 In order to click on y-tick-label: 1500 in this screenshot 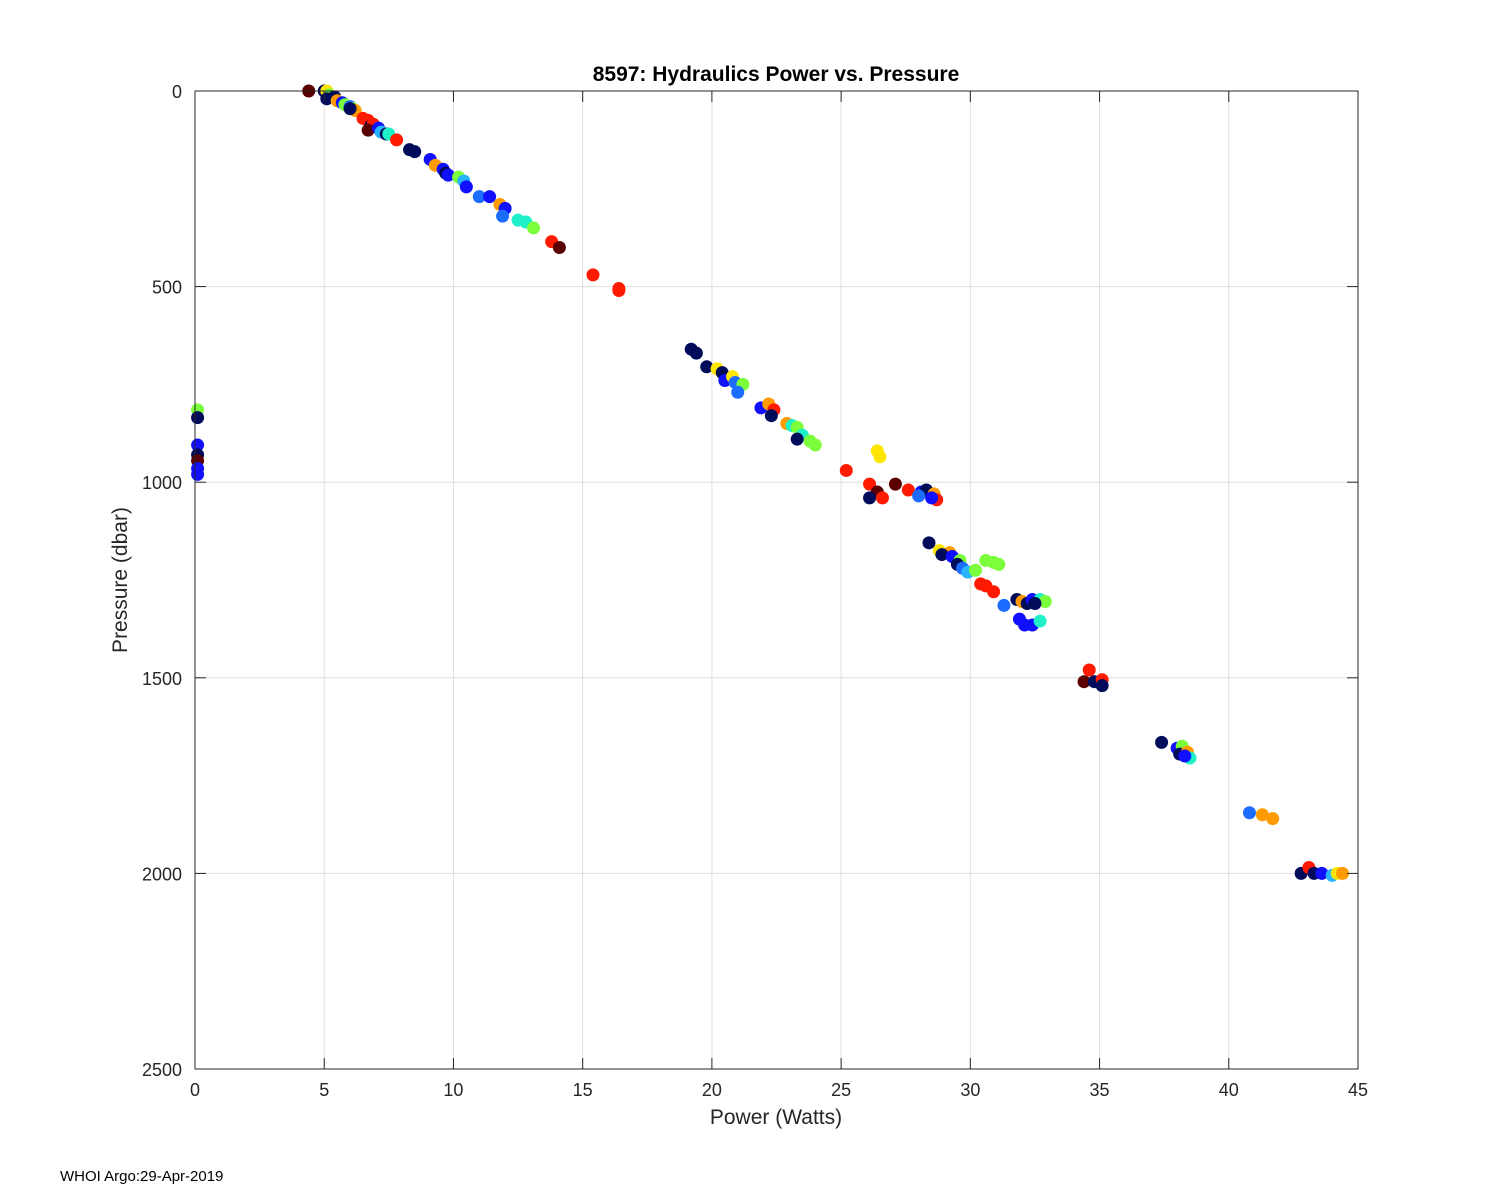, I will do `click(162, 679)`.